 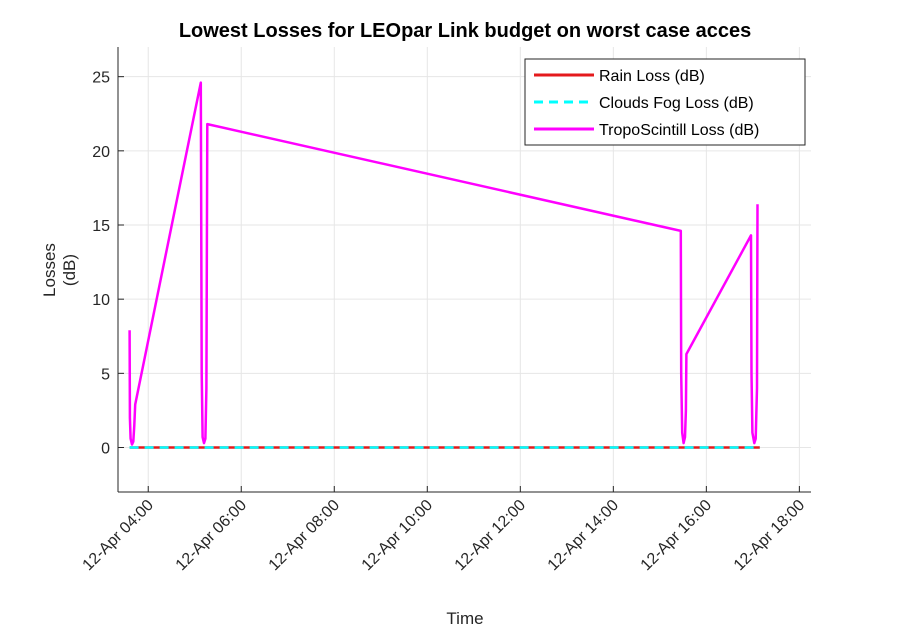 What do you see at coordinates (101, 78) in the screenshot?
I see `y-tick-label: 25` at bounding box center [101, 78].